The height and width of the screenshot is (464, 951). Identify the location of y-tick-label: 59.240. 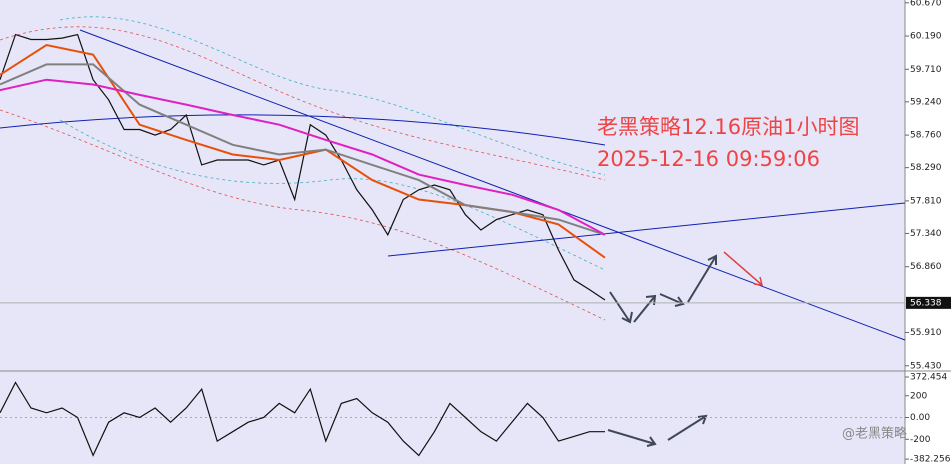
(926, 102).